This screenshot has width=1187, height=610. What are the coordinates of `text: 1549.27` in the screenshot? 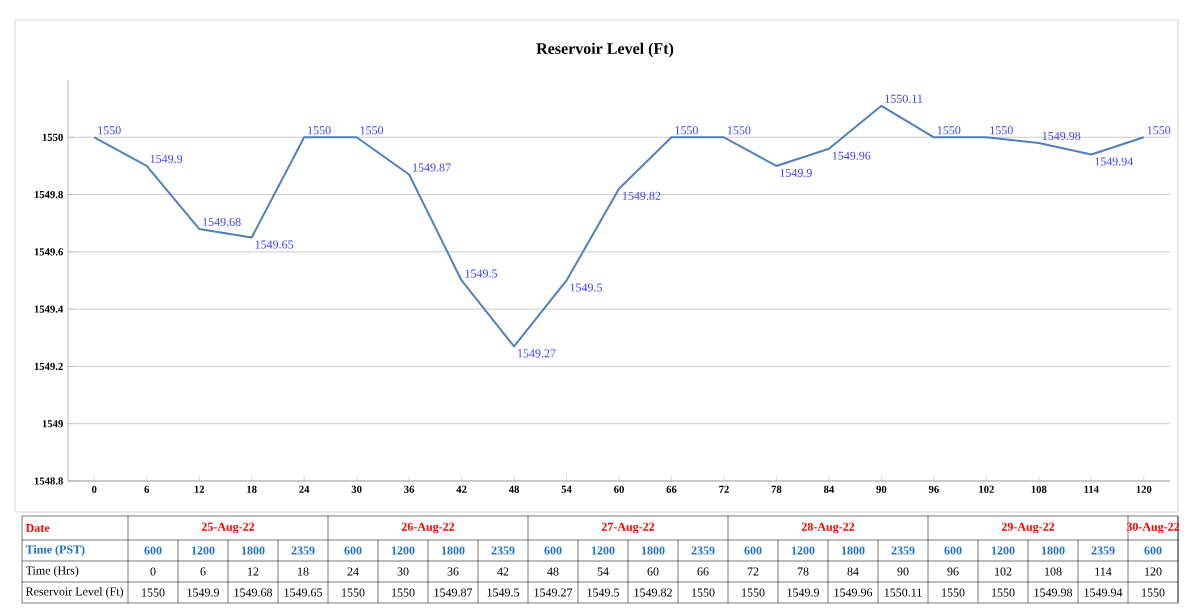 It's located at (553, 592).